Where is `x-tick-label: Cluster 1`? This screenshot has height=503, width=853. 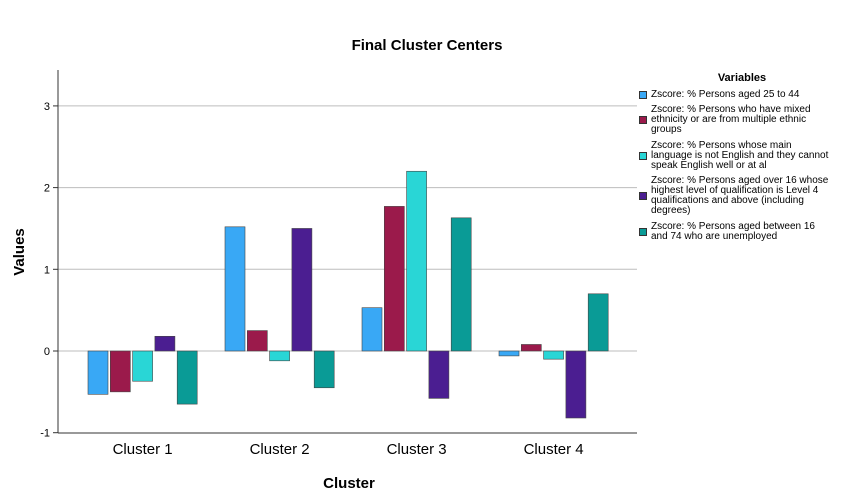 x-tick-label: Cluster 1 is located at coordinates (143, 449).